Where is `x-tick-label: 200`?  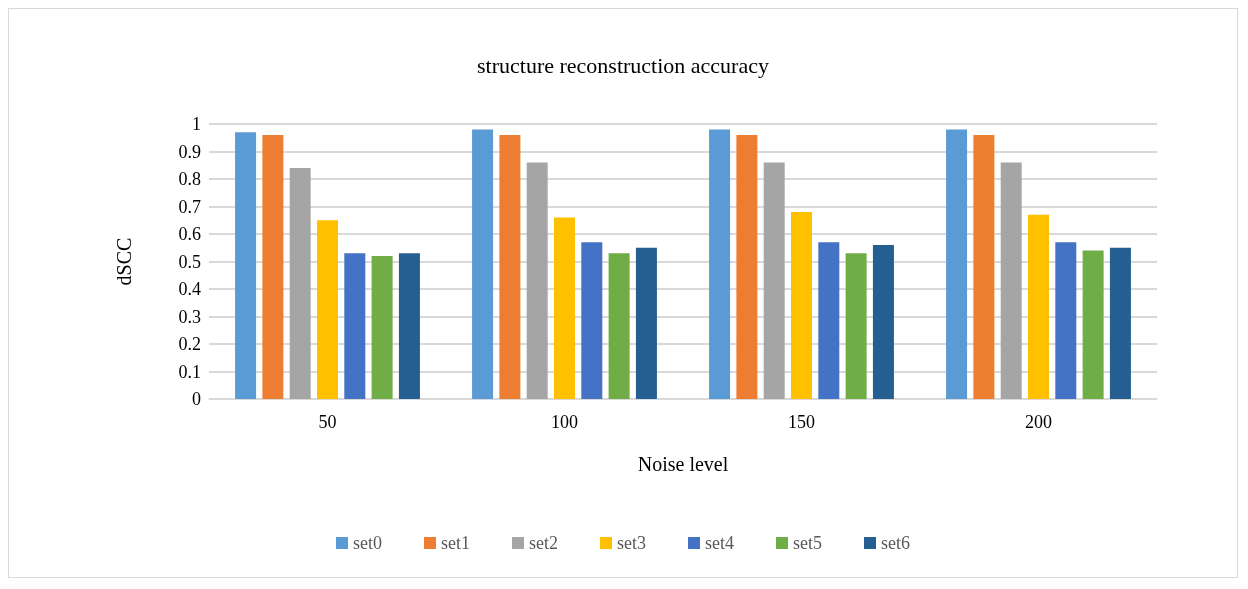
x-tick-label: 200 is located at coordinates (1038, 422).